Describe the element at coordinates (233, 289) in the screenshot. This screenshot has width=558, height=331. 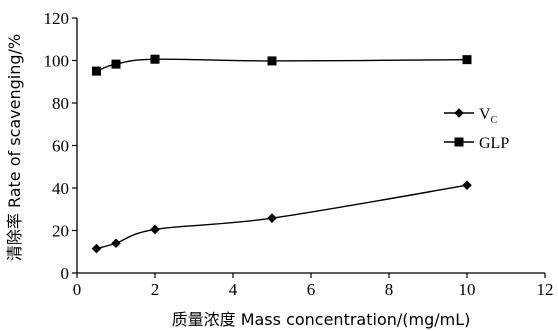
I see `x-tick-label: 4` at that location.